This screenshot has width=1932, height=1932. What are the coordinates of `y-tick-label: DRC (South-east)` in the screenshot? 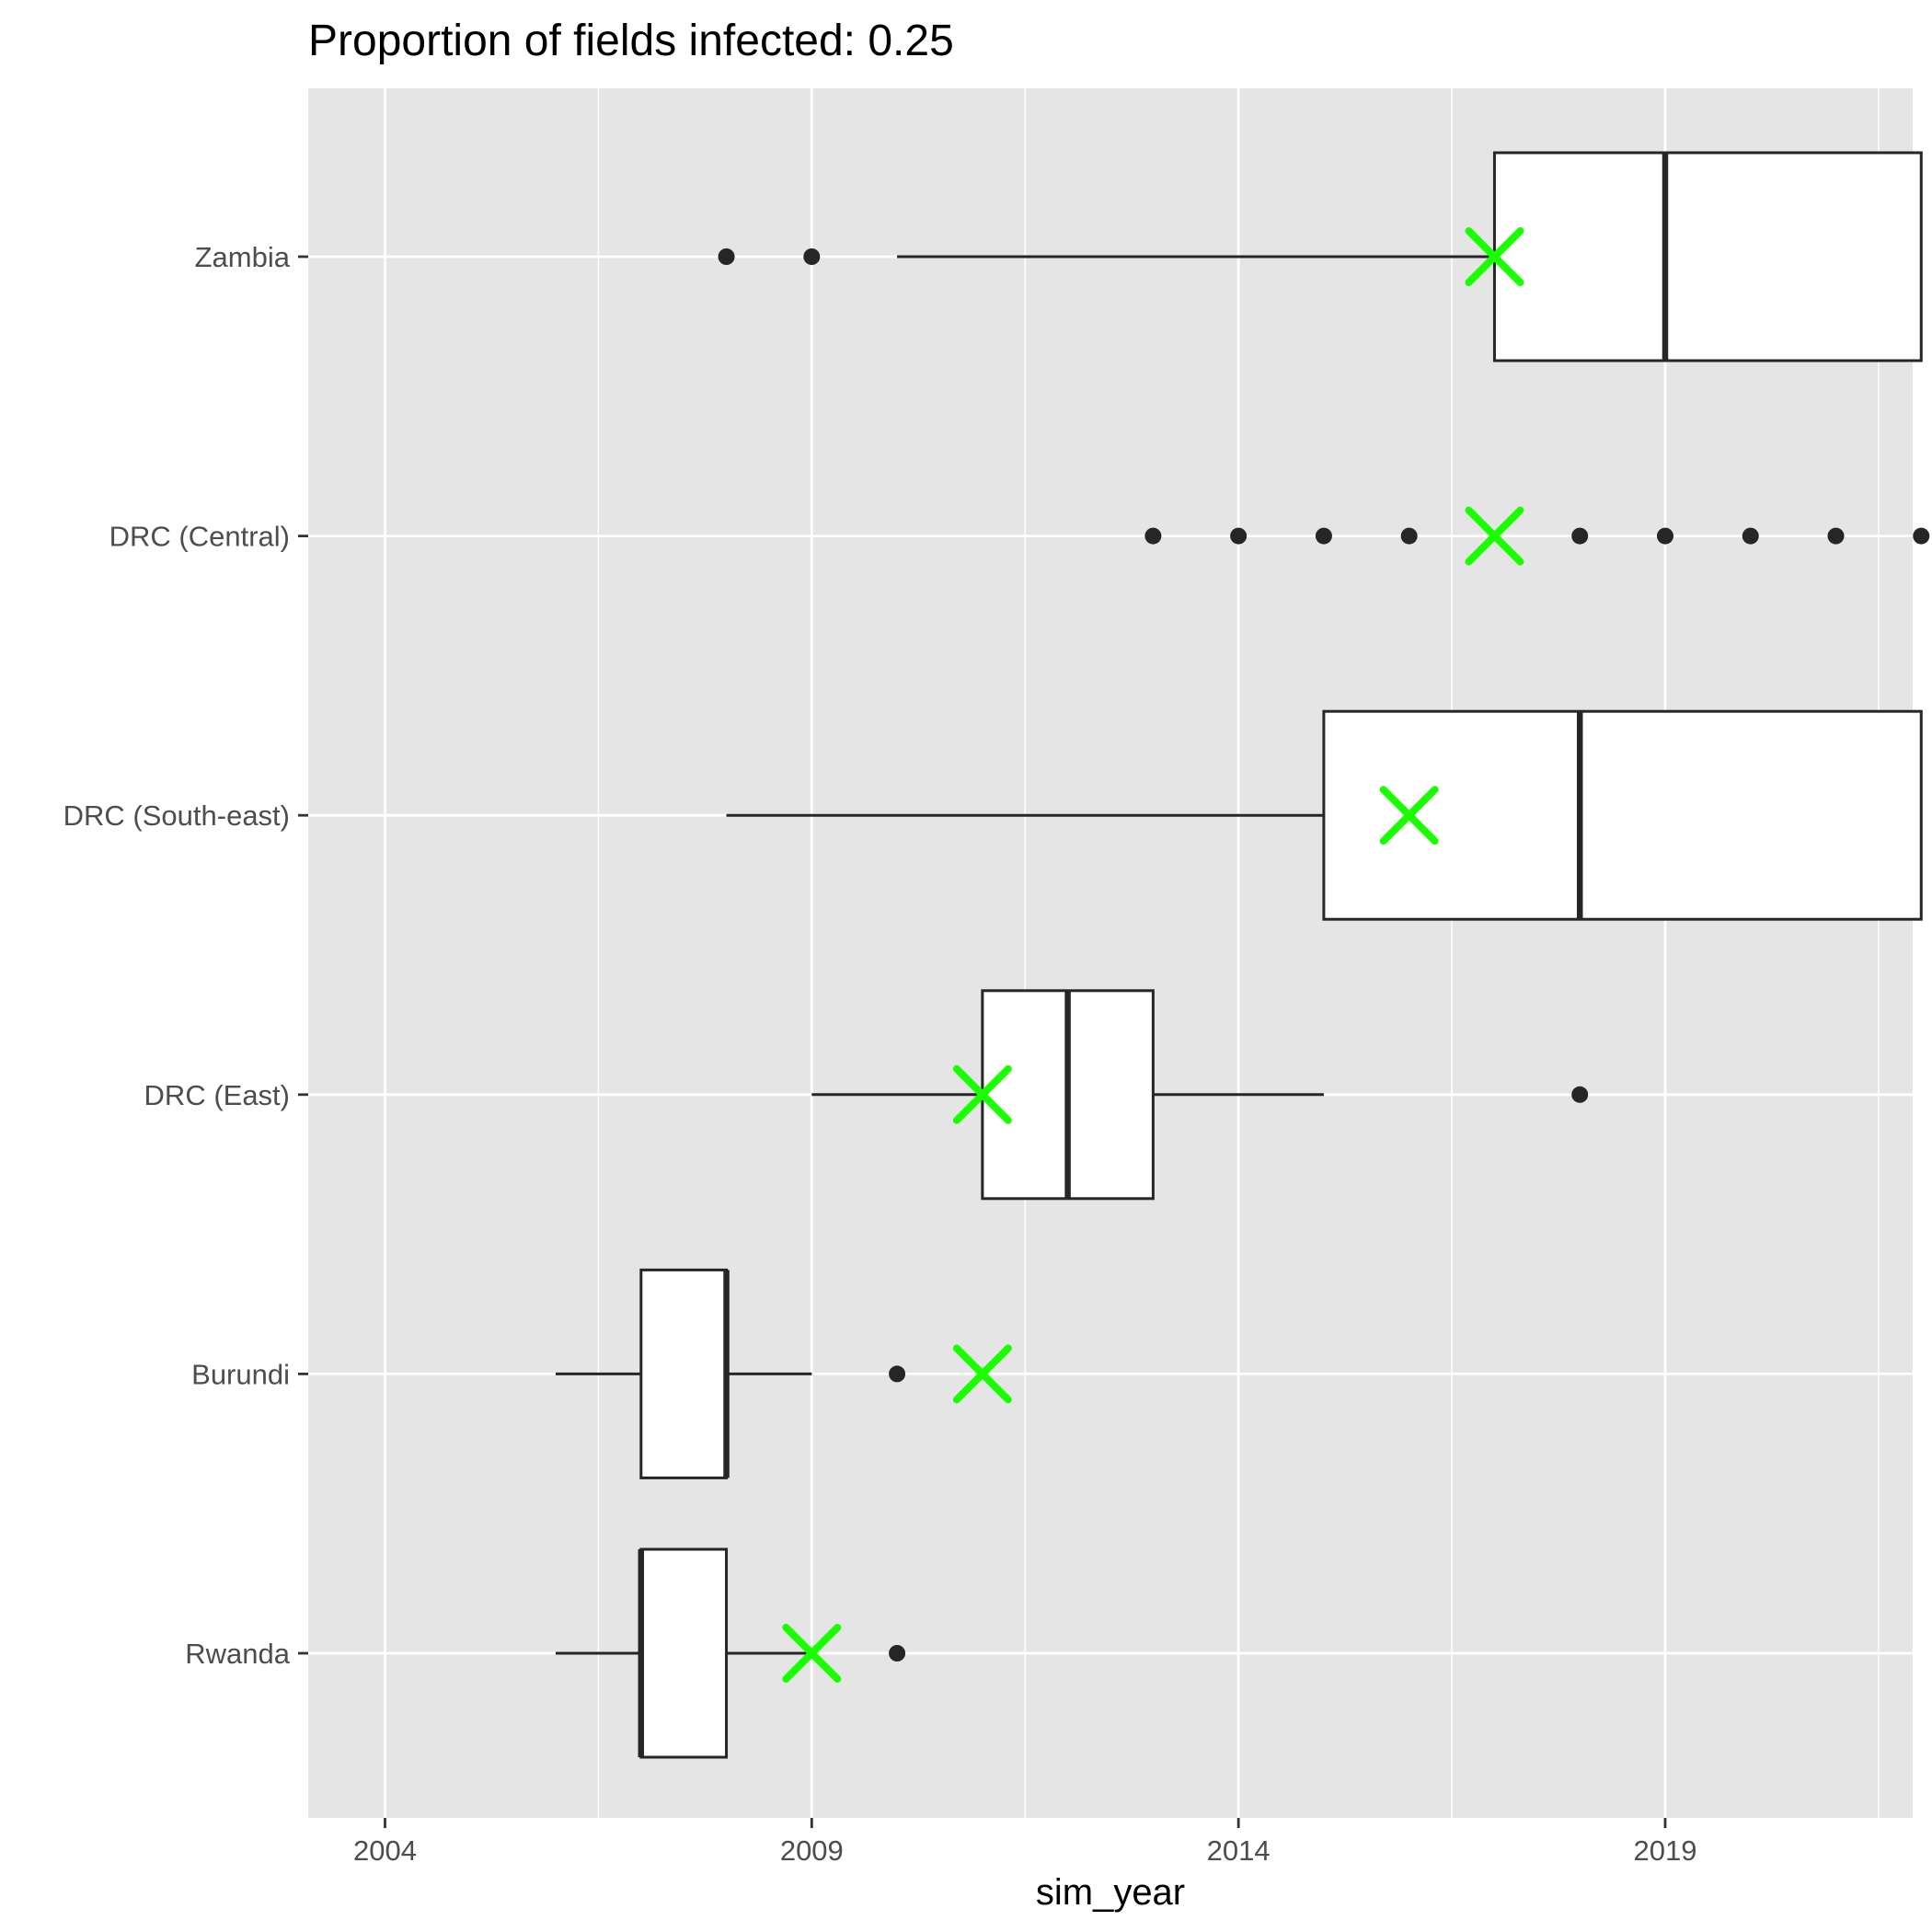 It's located at (176, 815).